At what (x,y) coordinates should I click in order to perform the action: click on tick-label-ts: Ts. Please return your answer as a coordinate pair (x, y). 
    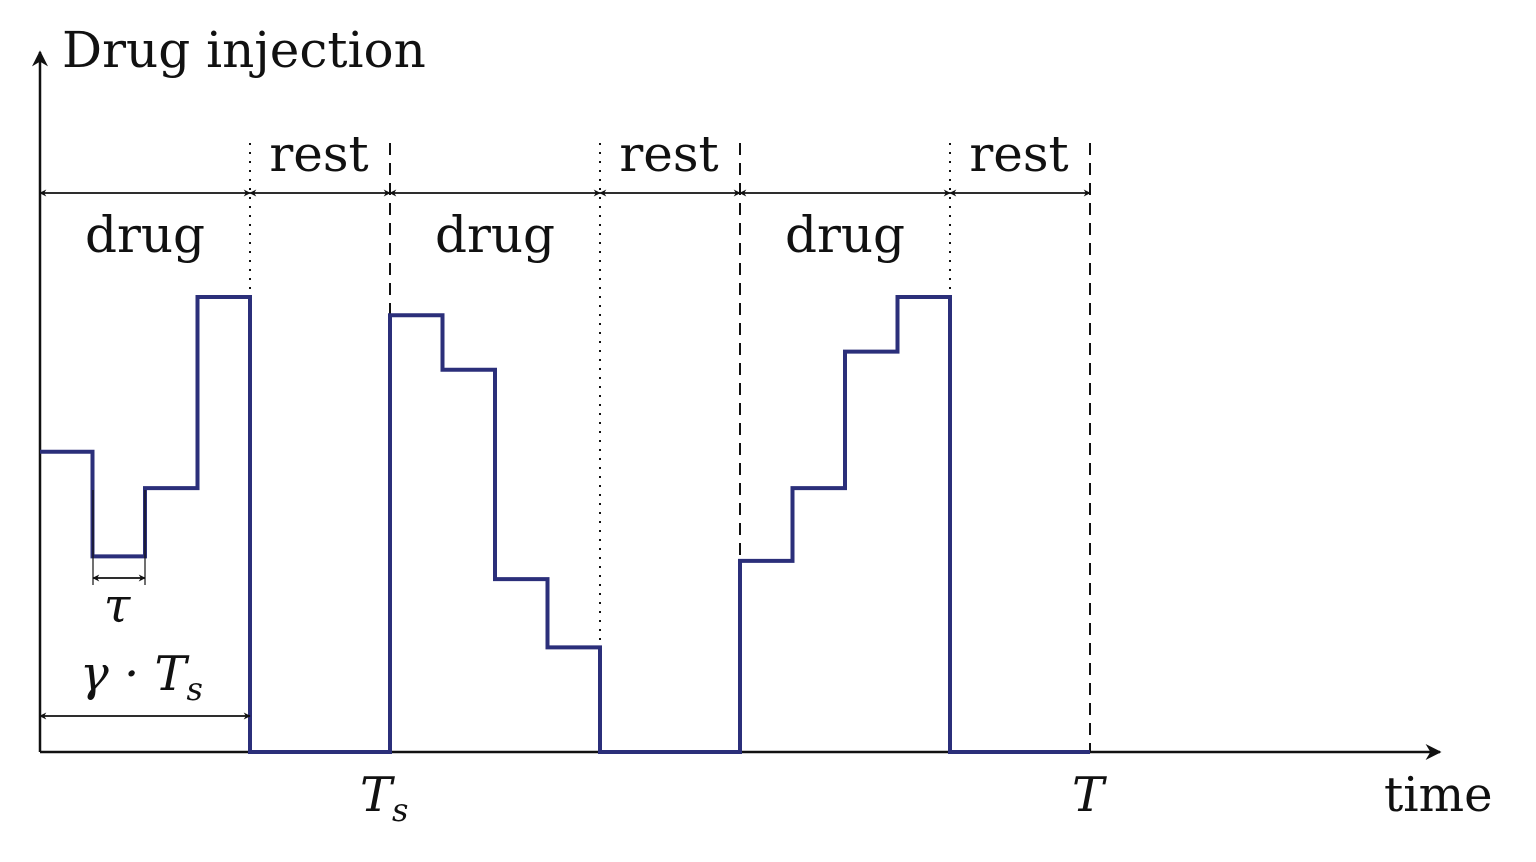
    Looking at the image, I should click on (384, 798).